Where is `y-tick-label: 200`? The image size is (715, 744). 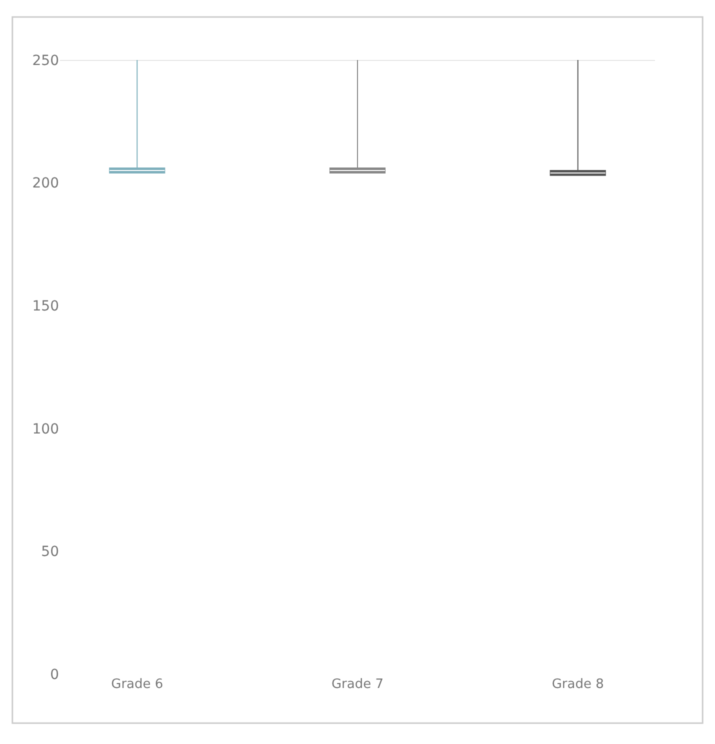
y-tick-label: 200 is located at coordinates (45, 184).